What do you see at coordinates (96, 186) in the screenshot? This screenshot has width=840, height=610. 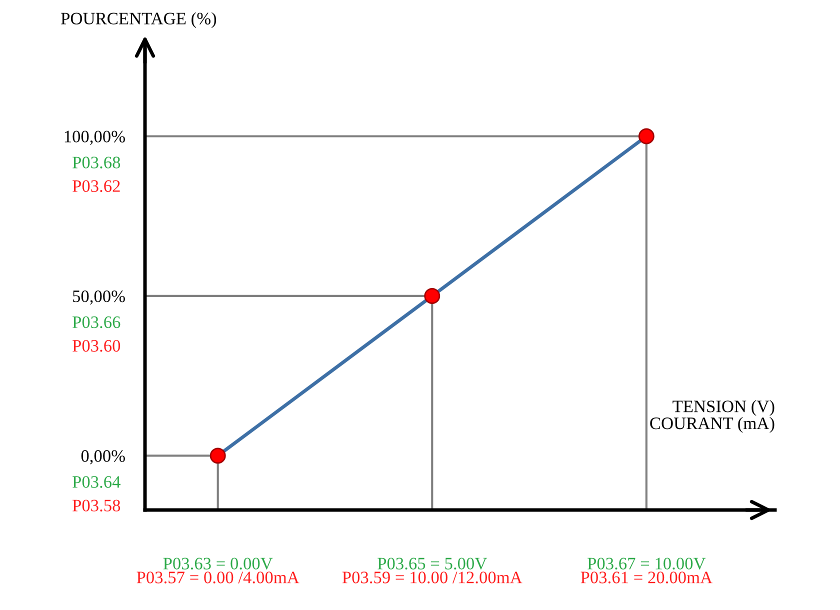 I see `text: P03.62` at bounding box center [96, 186].